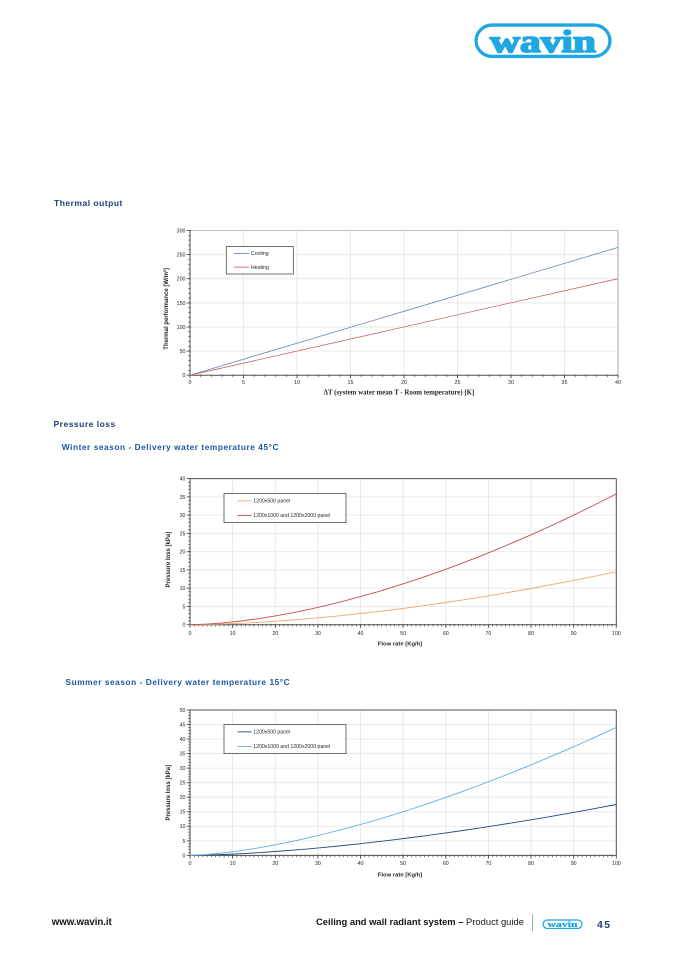 The height and width of the screenshot is (959, 678). What do you see at coordinates (181, 256) in the screenshot?
I see `svg-text: 250` at bounding box center [181, 256].